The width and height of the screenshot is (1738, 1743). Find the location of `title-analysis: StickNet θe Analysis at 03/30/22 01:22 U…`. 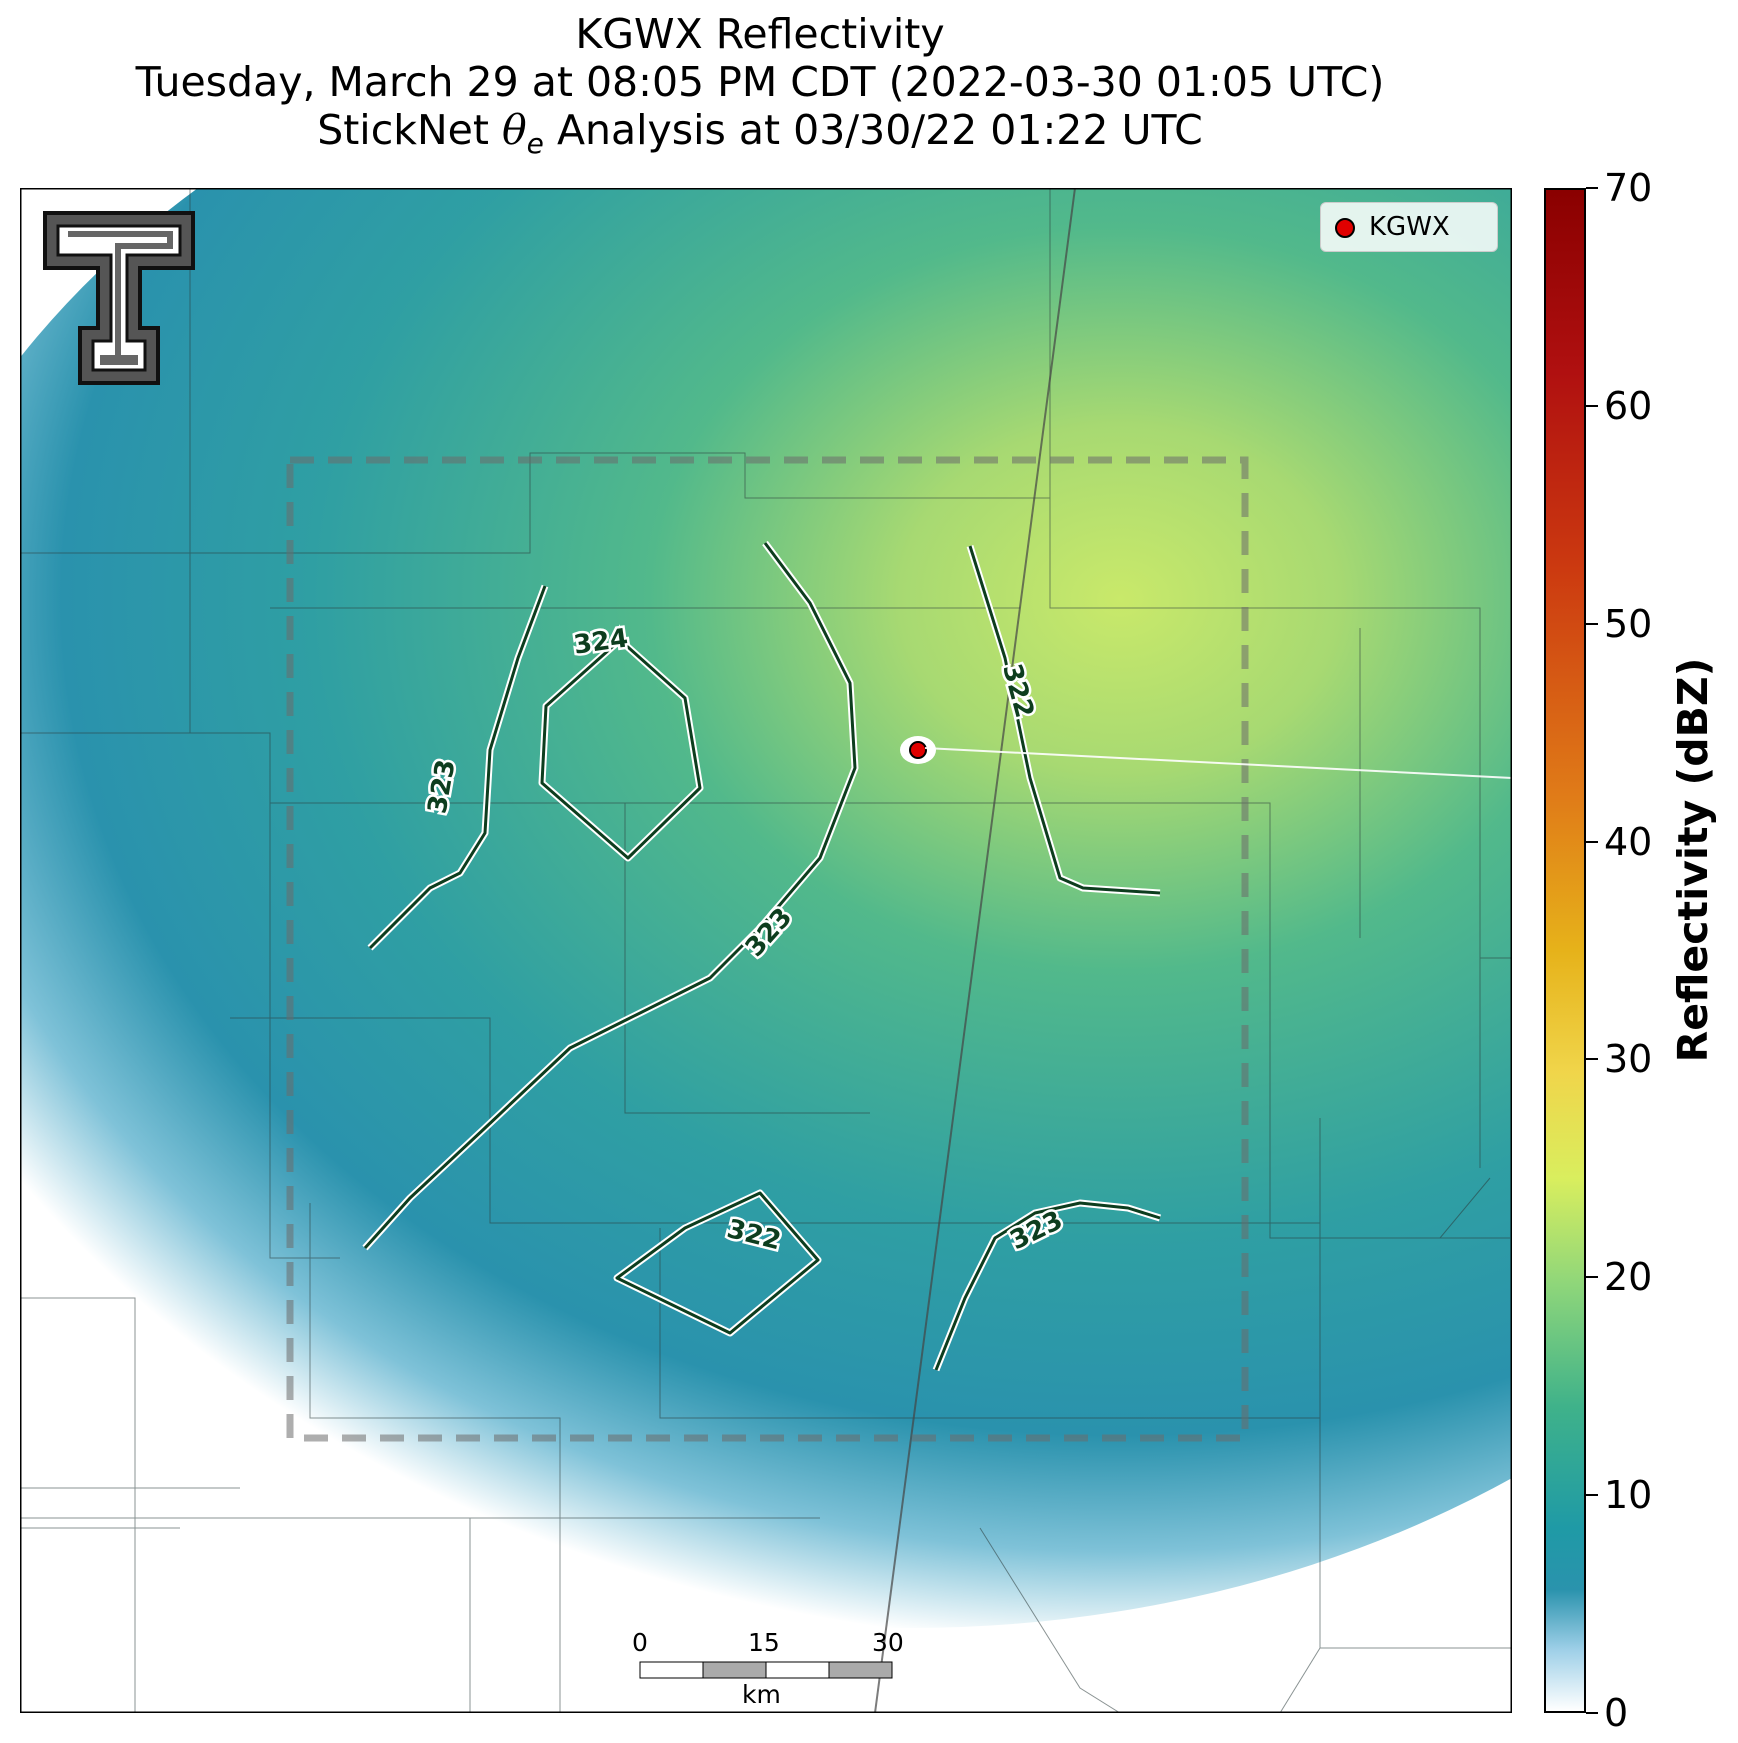

title-analysis: StickNet θe Analysis at 03/30/22 01:22 U… is located at coordinates (760, 133).